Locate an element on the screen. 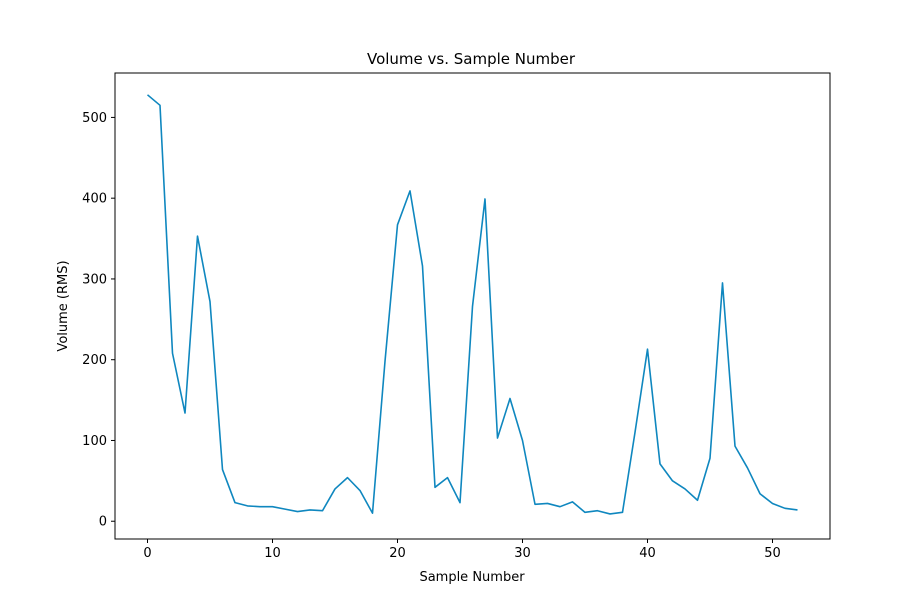 This screenshot has width=921, height=607. y-axis: 0 100 200 300 400 500 is located at coordinates (98, 320).